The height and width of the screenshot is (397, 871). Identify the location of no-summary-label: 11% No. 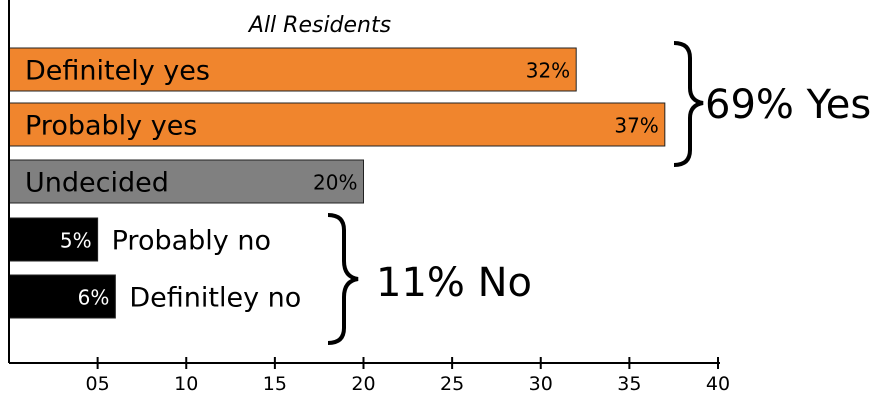
(454, 283).